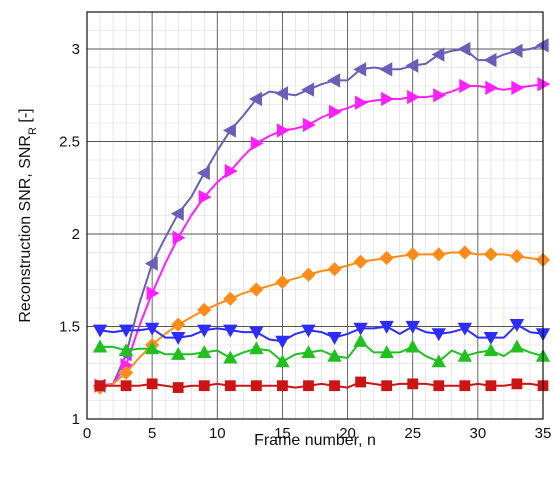 The height and width of the screenshot is (477, 555). Describe the element at coordinates (282, 433) in the screenshot. I see `x-tick-label: 15` at that location.